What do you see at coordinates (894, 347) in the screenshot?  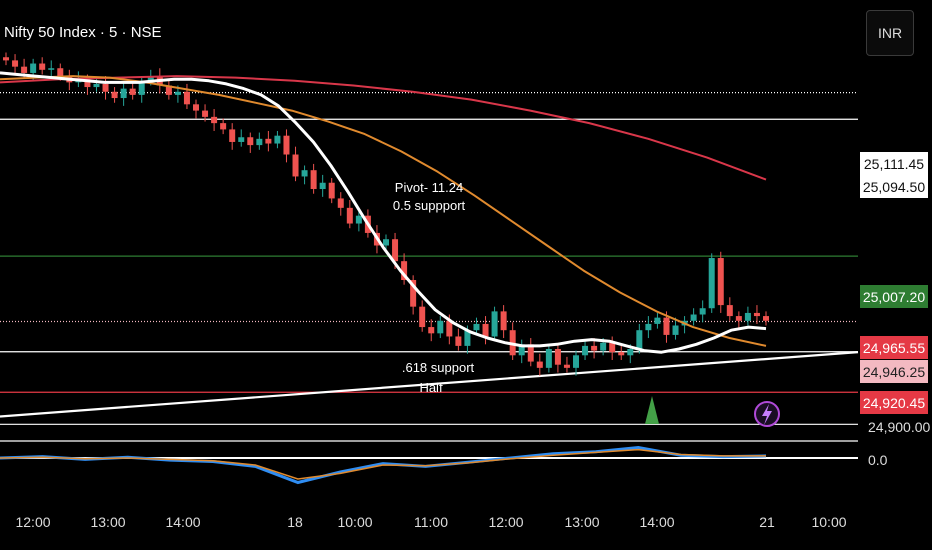 I see `price-tag-24965: 24,965.55` at bounding box center [894, 347].